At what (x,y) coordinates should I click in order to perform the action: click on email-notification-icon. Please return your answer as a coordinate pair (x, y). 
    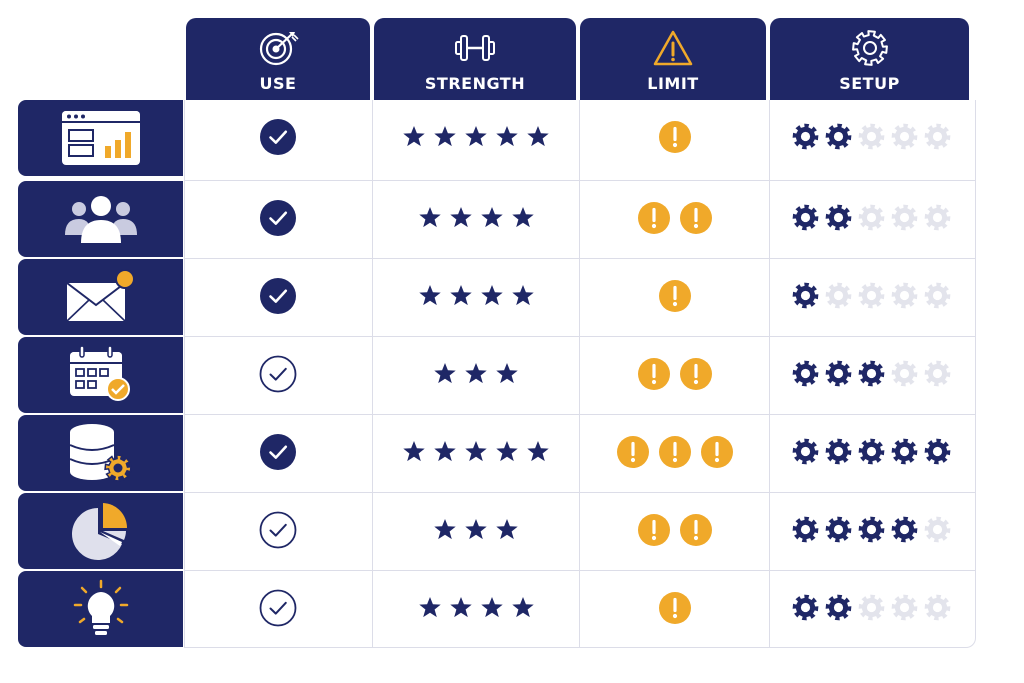
    Looking at the image, I should click on (100, 295).